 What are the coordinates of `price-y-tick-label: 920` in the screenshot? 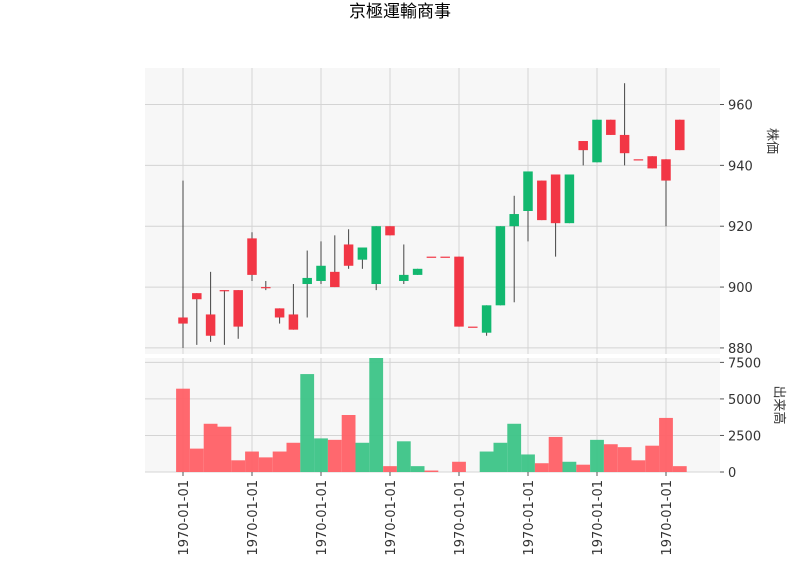 It's located at (740, 227).